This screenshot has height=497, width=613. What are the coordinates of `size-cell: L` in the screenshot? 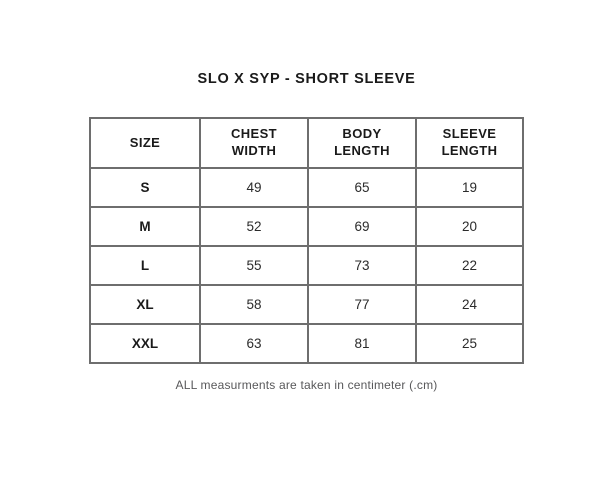 It's located at (145, 265).